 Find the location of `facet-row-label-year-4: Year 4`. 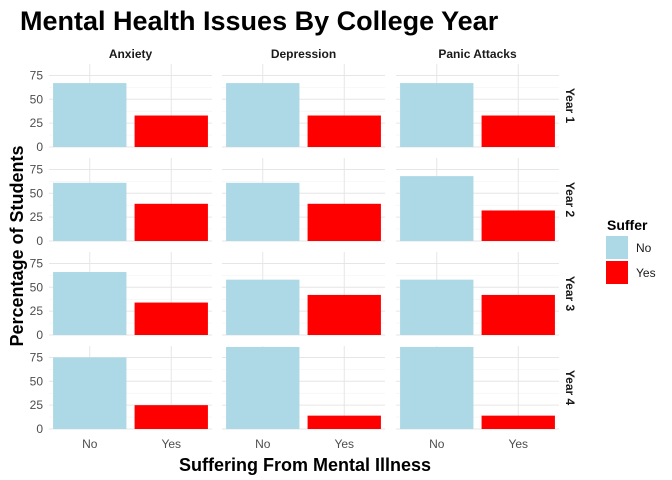

facet-row-label-year-4: Year 4 is located at coordinates (570, 388).